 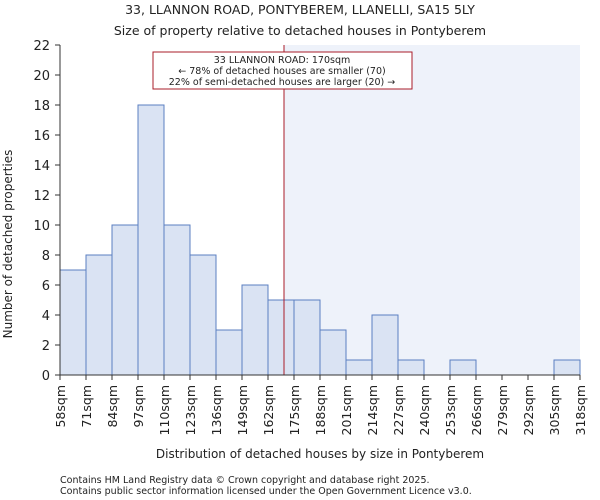 I want to click on x-tick-label: 136sqm, so click(x=216, y=410).